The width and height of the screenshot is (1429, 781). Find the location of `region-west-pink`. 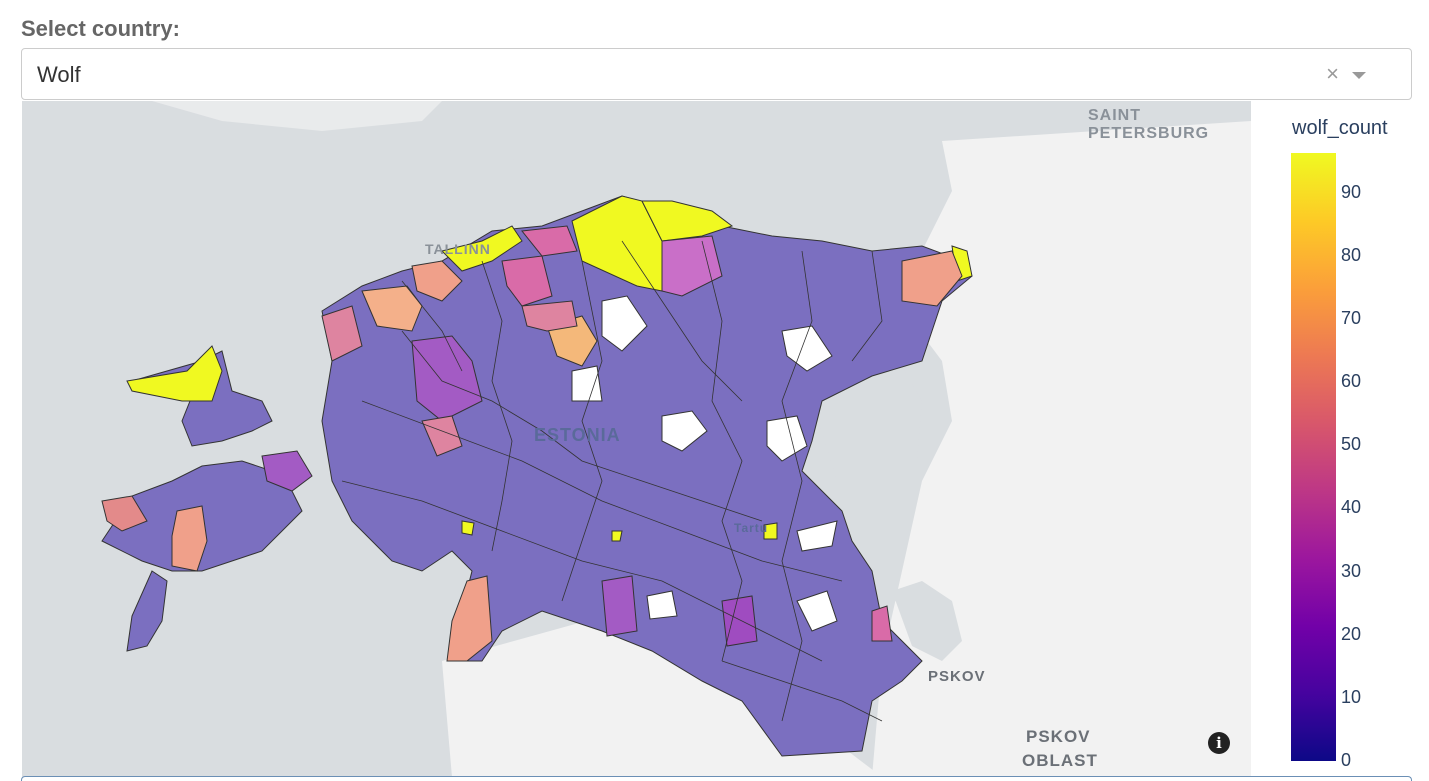

region-west-pink is located at coordinates (342, 333).